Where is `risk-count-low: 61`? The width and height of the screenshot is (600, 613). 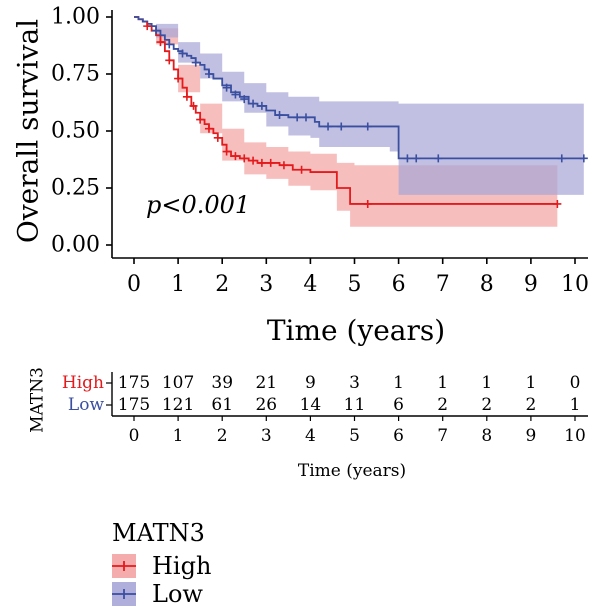 risk-count-low: 61 is located at coordinates (222, 405).